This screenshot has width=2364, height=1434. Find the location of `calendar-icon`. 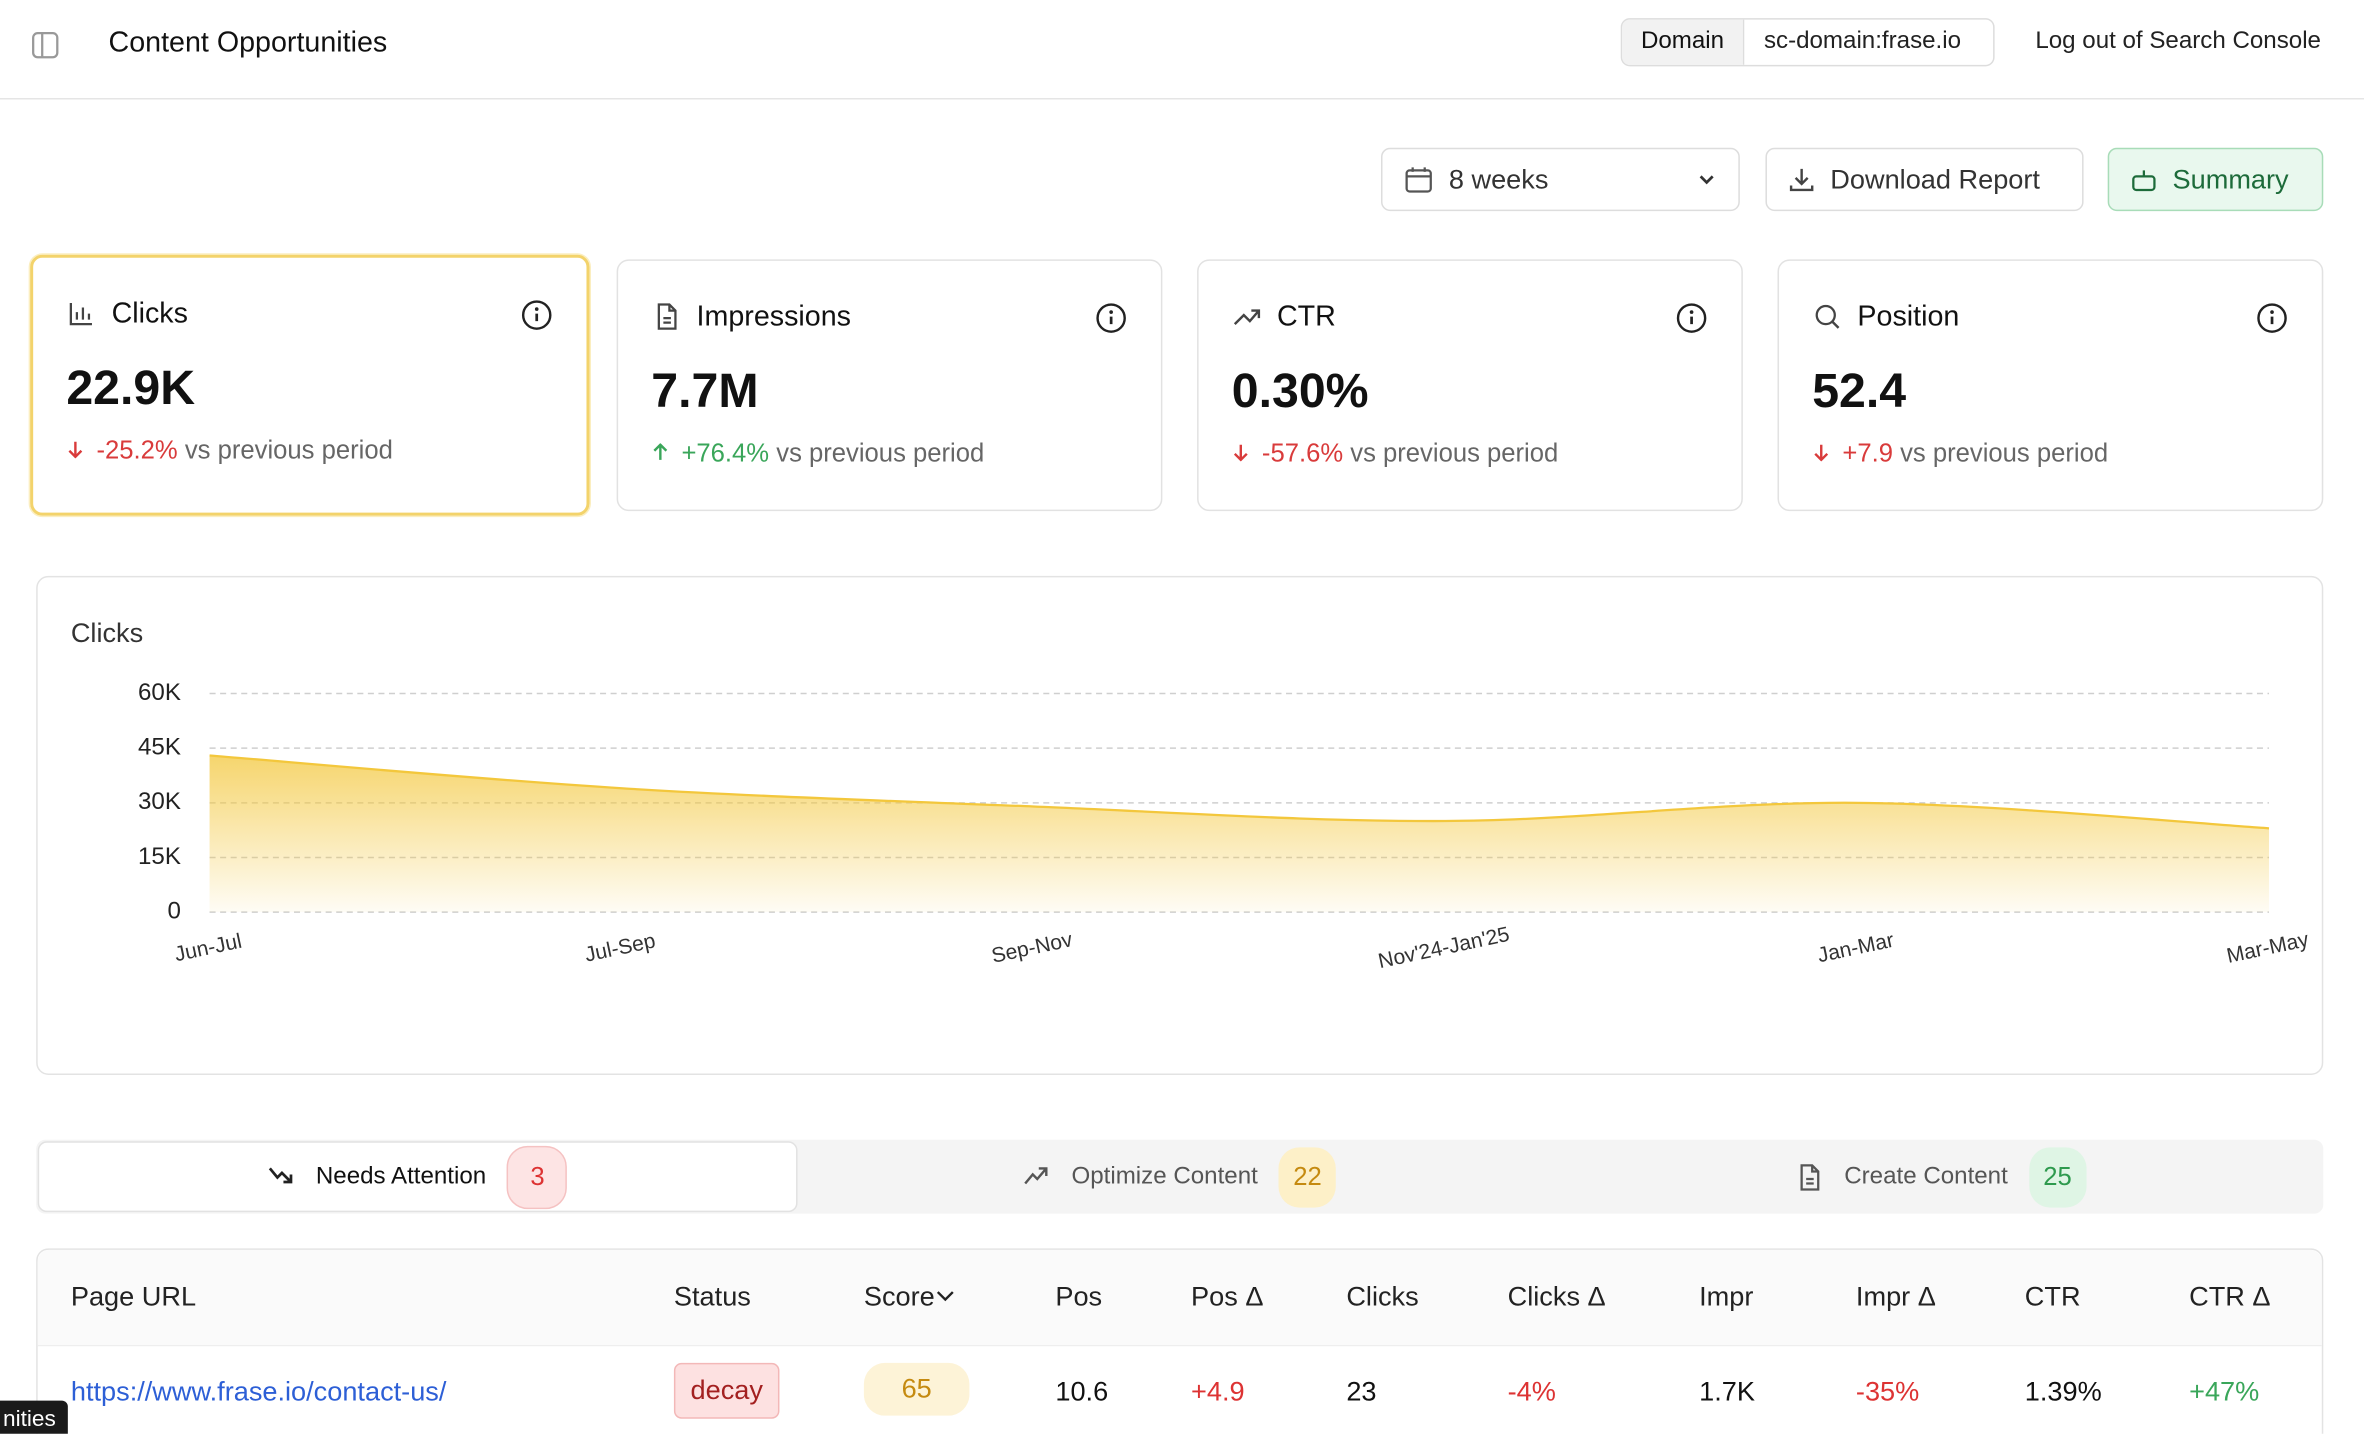

calendar-icon is located at coordinates (1418, 180).